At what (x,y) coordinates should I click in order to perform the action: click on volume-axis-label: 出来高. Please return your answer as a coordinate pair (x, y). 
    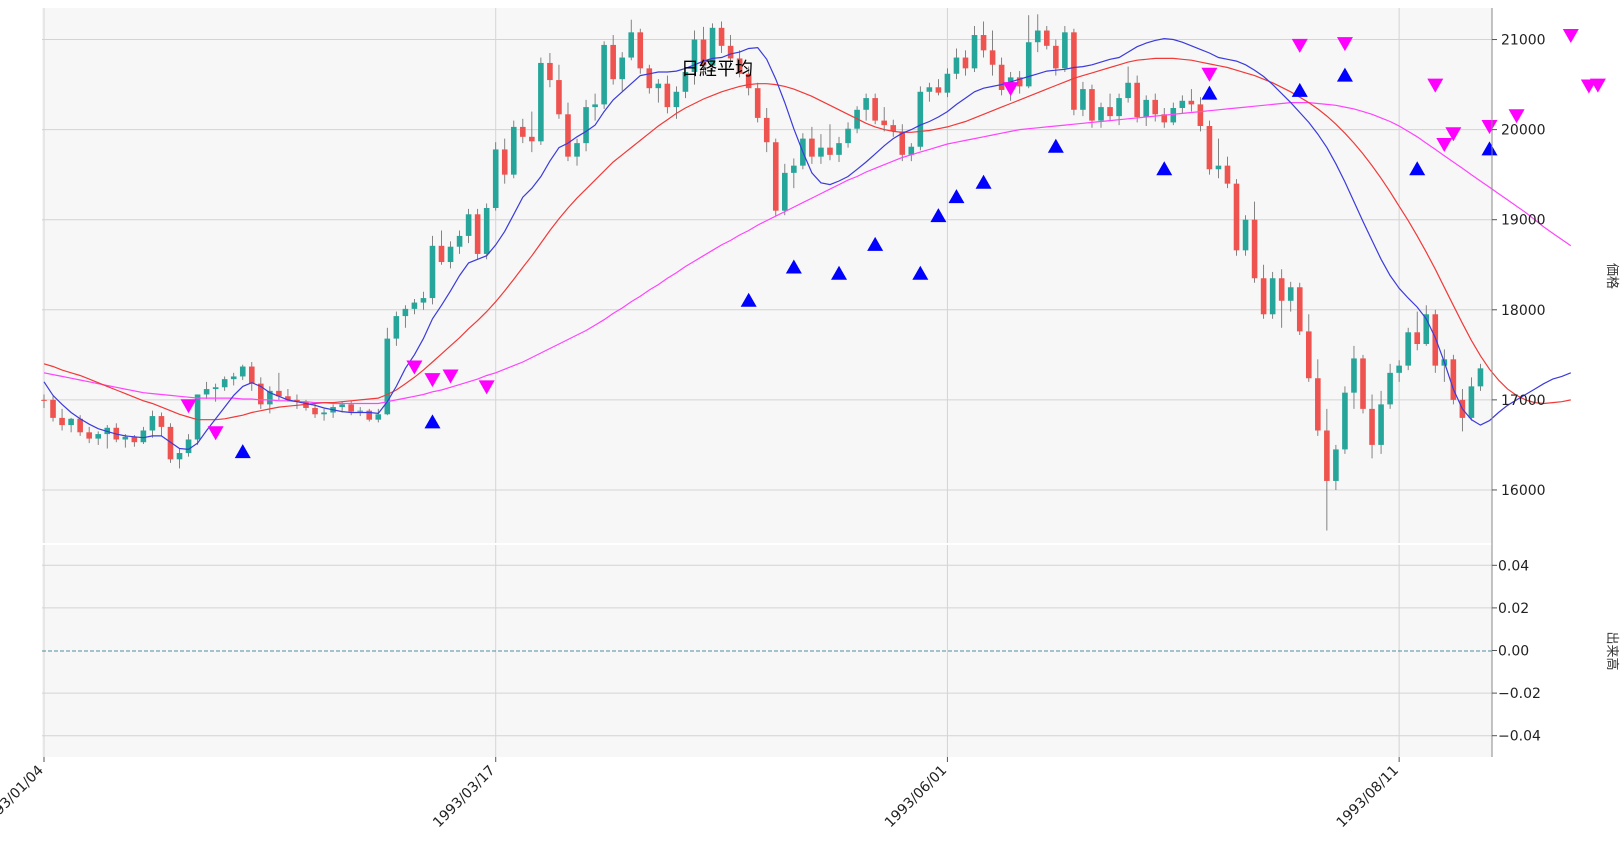
    Looking at the image, I should click on (1612, 650).